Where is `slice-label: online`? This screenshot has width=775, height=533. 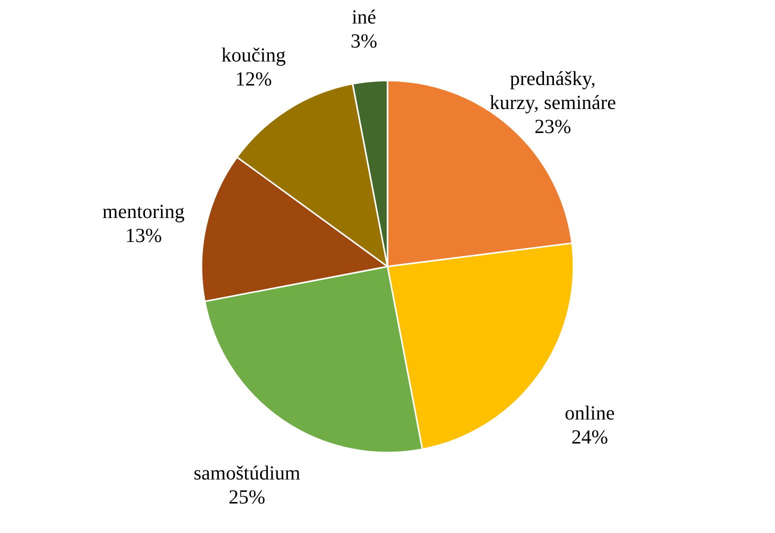
slice-label: online is located at coordinates (589, 413).